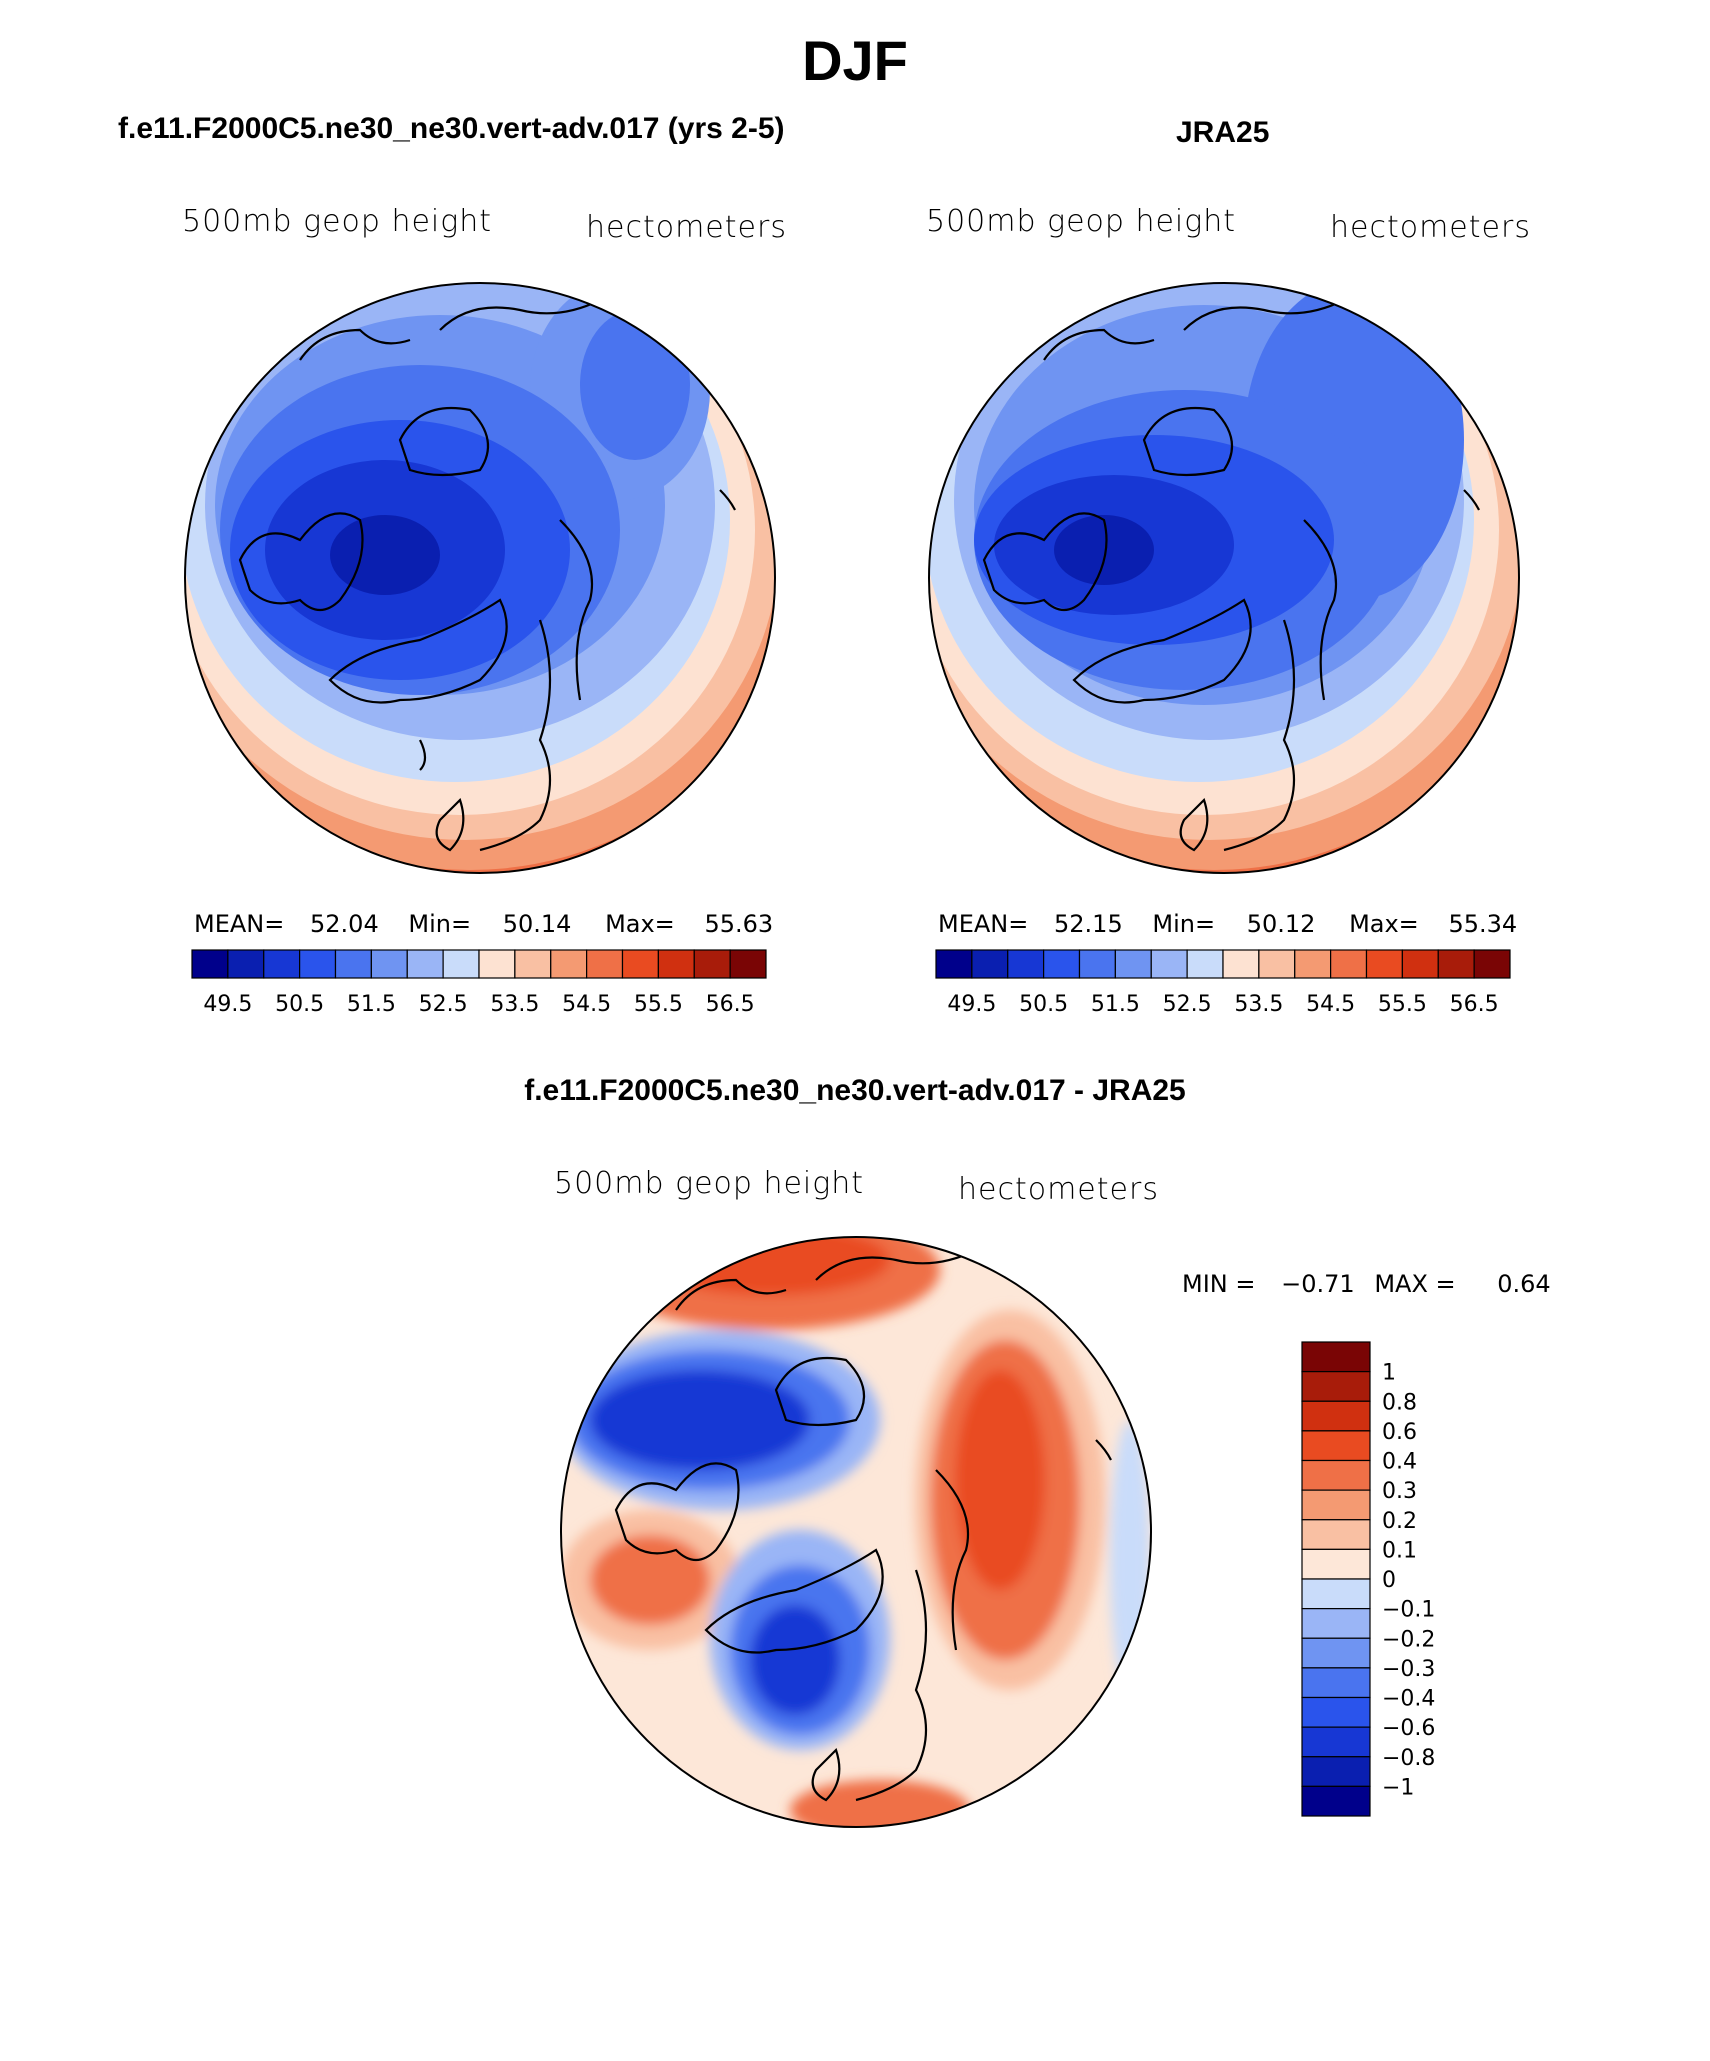 The image size is (1710, 2061). I want to click on colorbar-tick-label: −0.6, so click(1408, 1728).